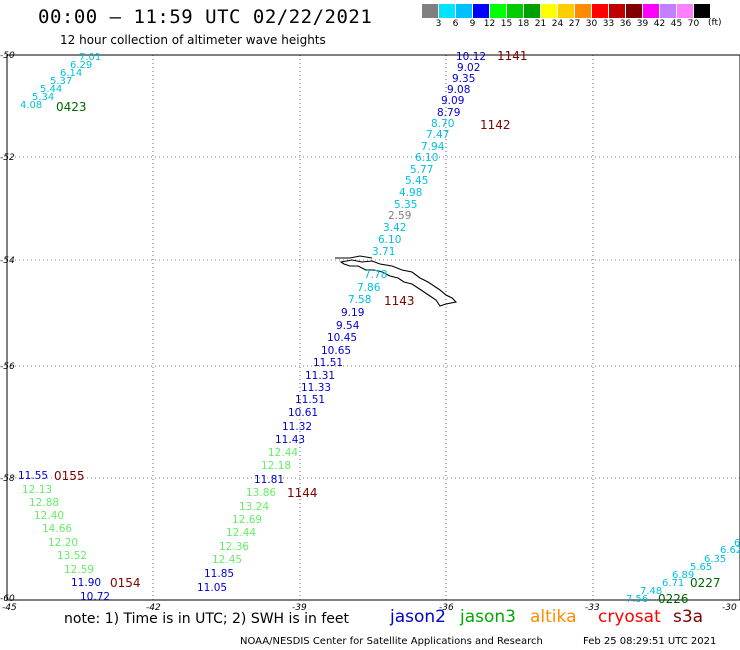  What do you see at coordinates (57, 529) in the screenshot?
I see `wave-height-label: 14.66` at bounding box center [57, 529].